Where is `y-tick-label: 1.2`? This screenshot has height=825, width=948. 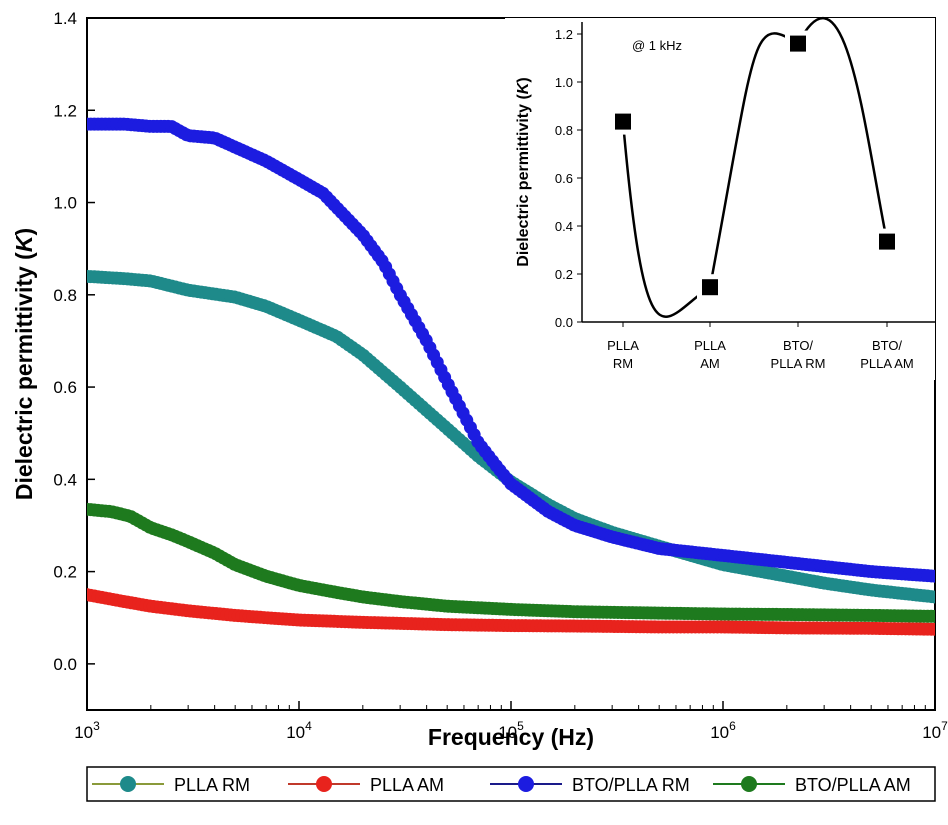
y-tick-label: 1.2 is located at coordinates (65, 110).